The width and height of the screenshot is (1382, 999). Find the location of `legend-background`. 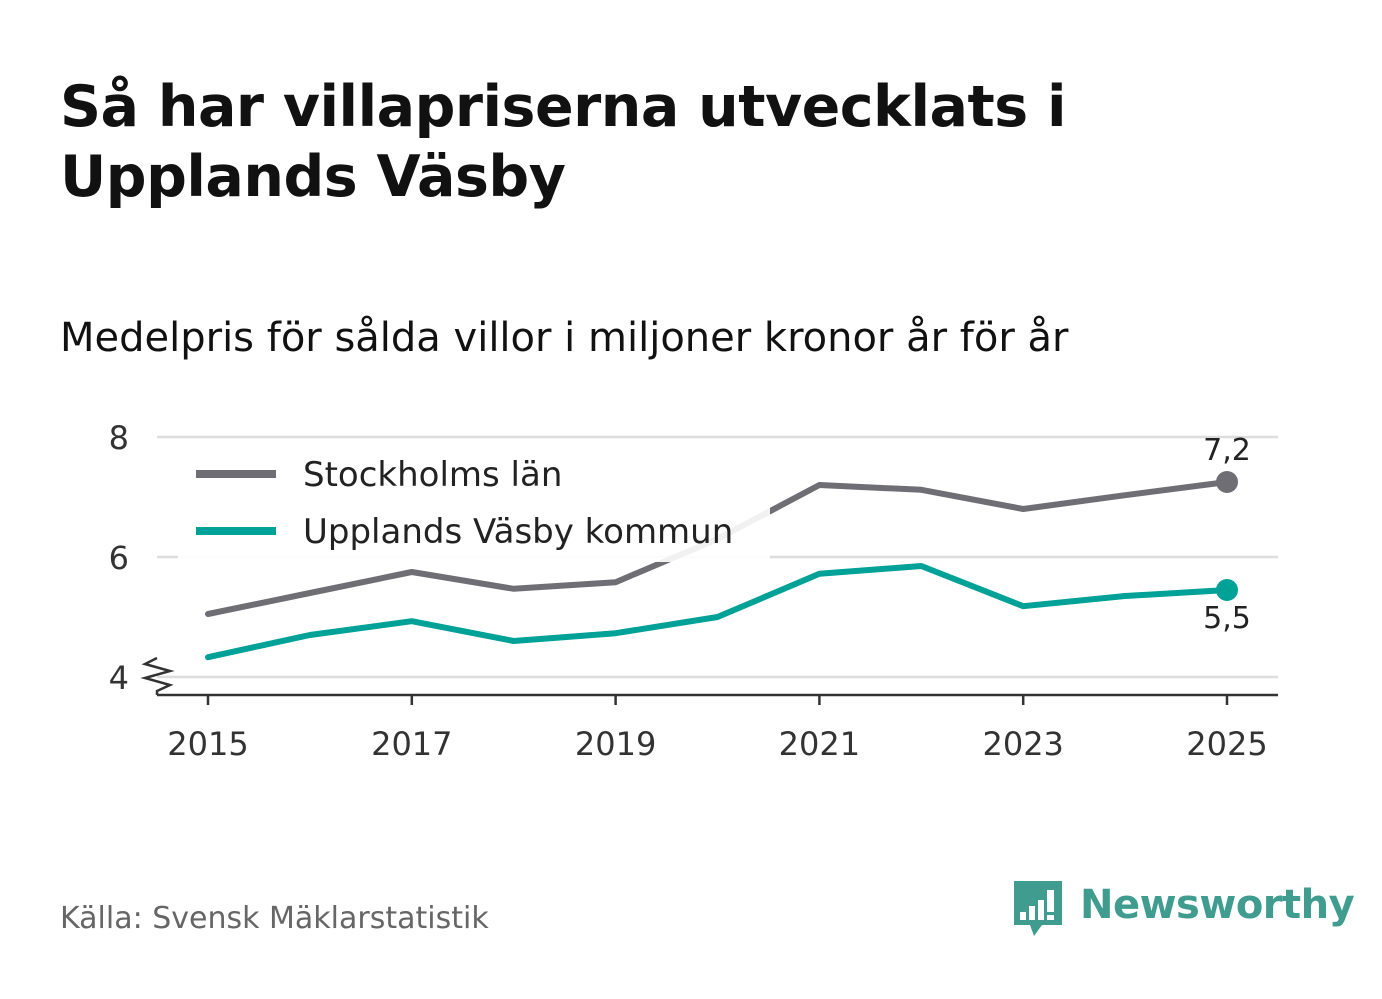

legend-background is located at coordinates (474, 504).